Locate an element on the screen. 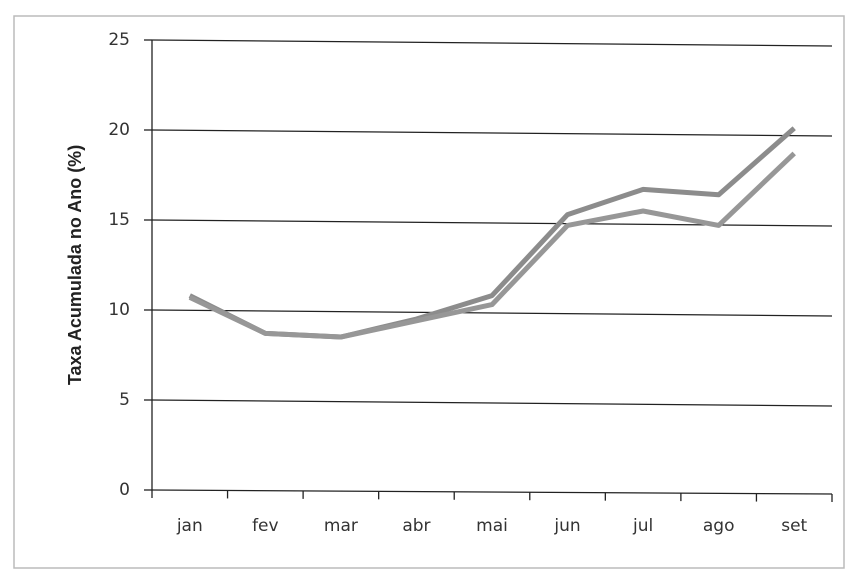 Image resolution: width=850 pixels, height=573 pixels. y-axis-label: Taxa Acumulada no Ano (%) is located at coordinates (75, 265).